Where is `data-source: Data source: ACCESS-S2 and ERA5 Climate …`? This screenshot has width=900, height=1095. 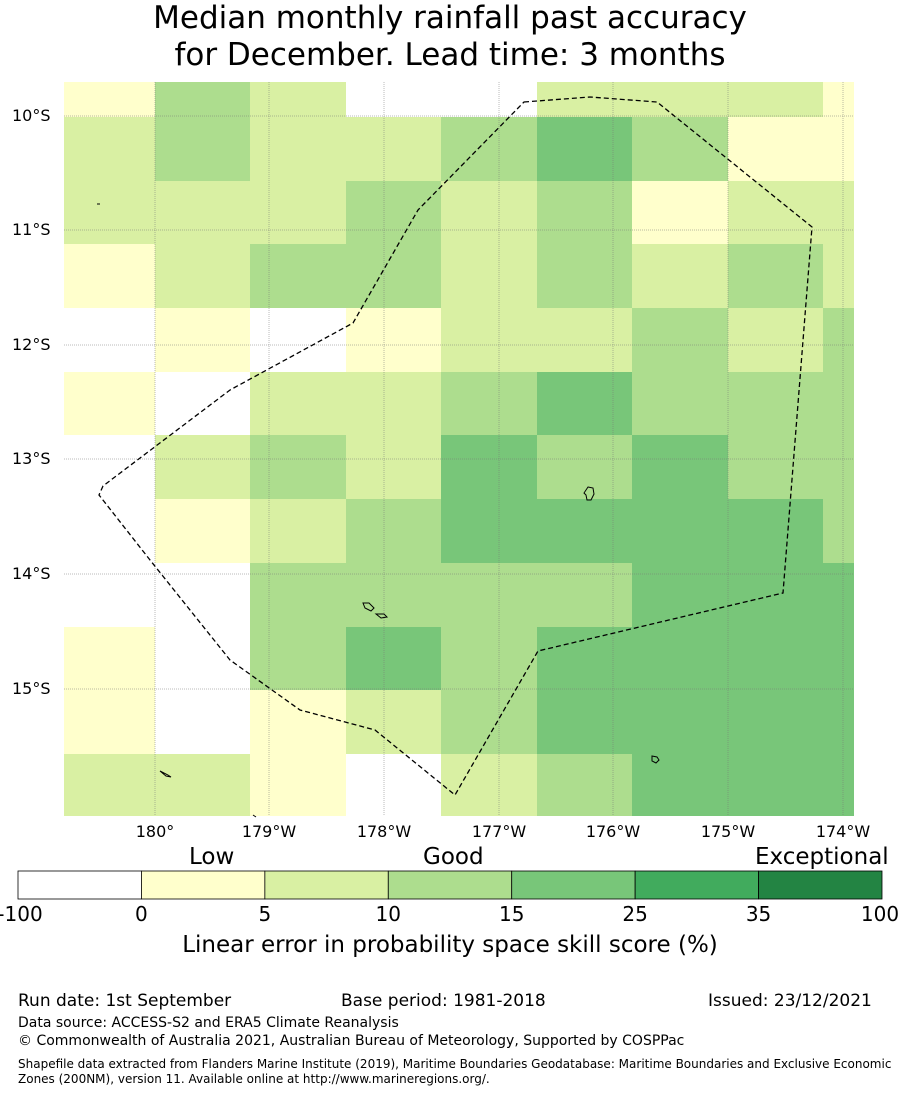 data-source: Data source: ACCESS-S2 and ERA5 Climate … is located at coordinates (208, 1023).